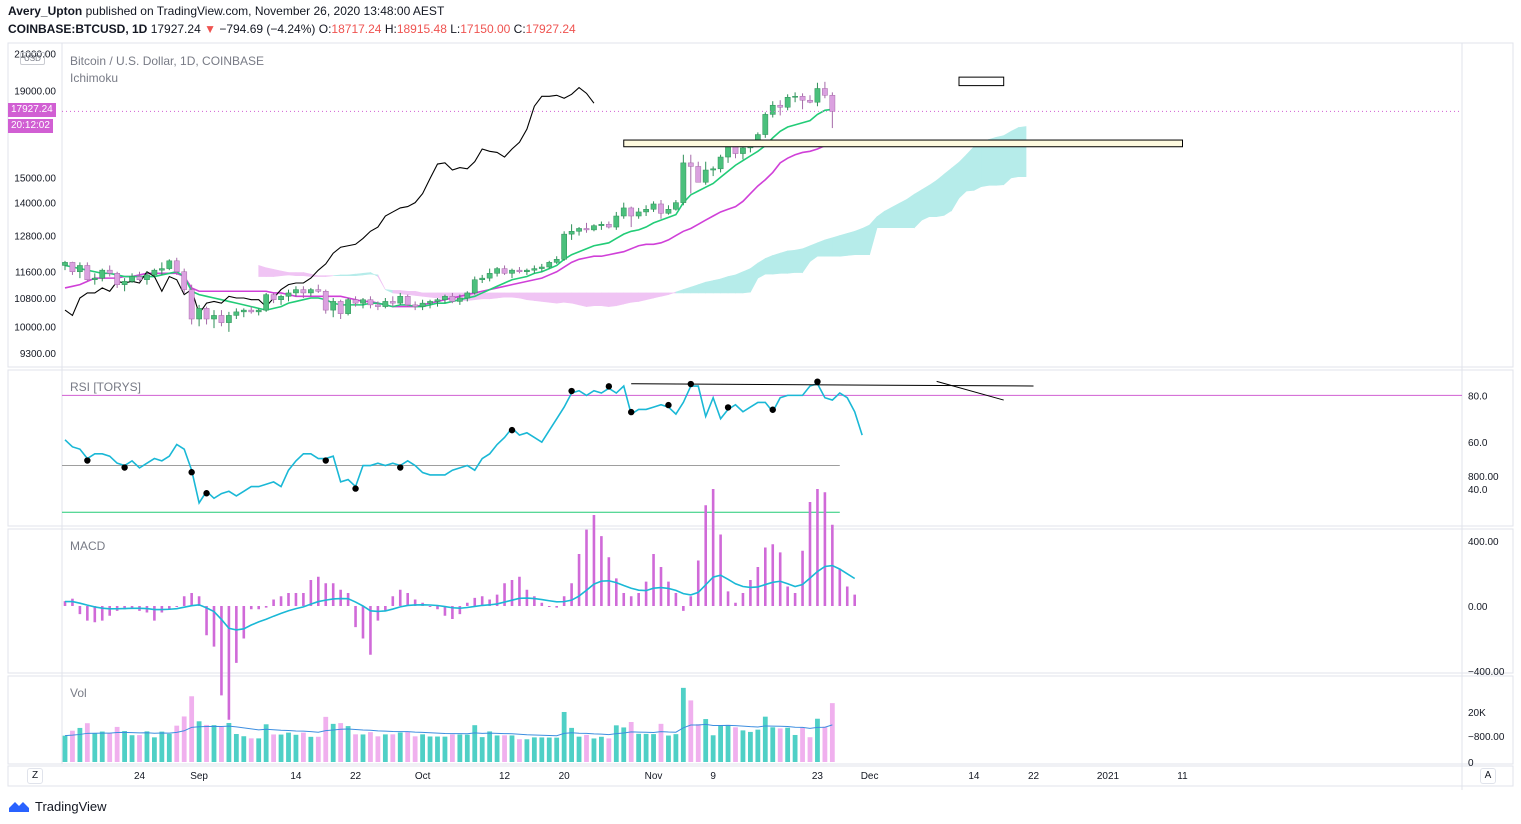 Image resolution: width=1521 pixels, height=824 pixels. I want to click on change-arrow-icon: ▼, so click(210, 29).